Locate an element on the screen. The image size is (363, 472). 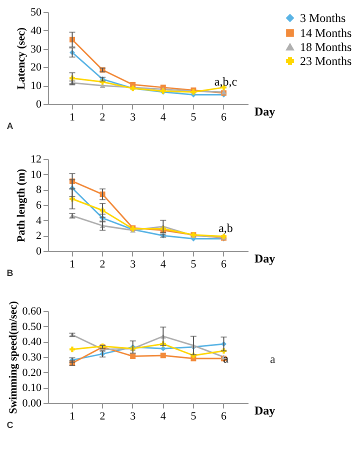
legend-label: 23 Months is located at coordinates (326, 61).